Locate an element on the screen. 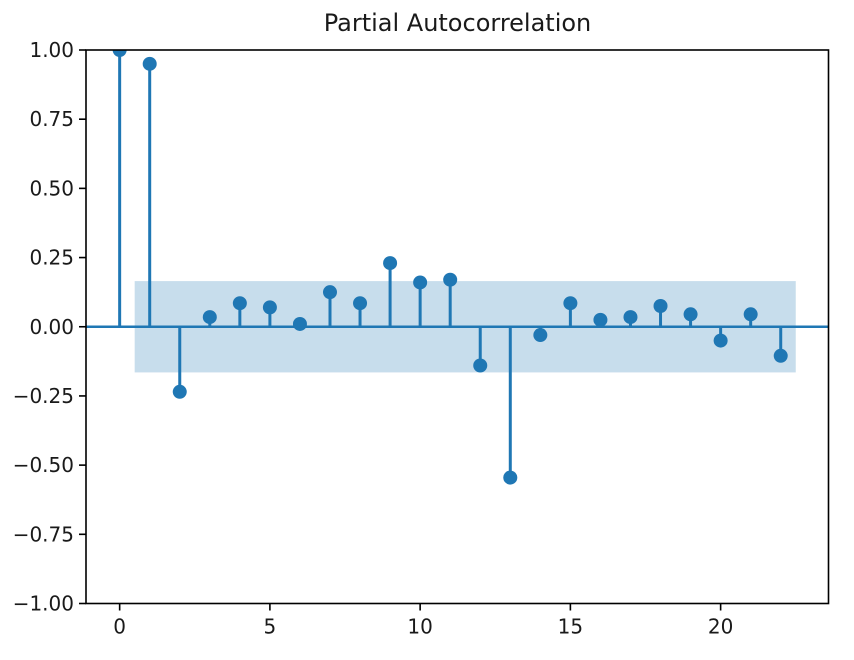 The image size is (854, 660). y-tick-label: 0.75 is located at coordinates (51, 119).